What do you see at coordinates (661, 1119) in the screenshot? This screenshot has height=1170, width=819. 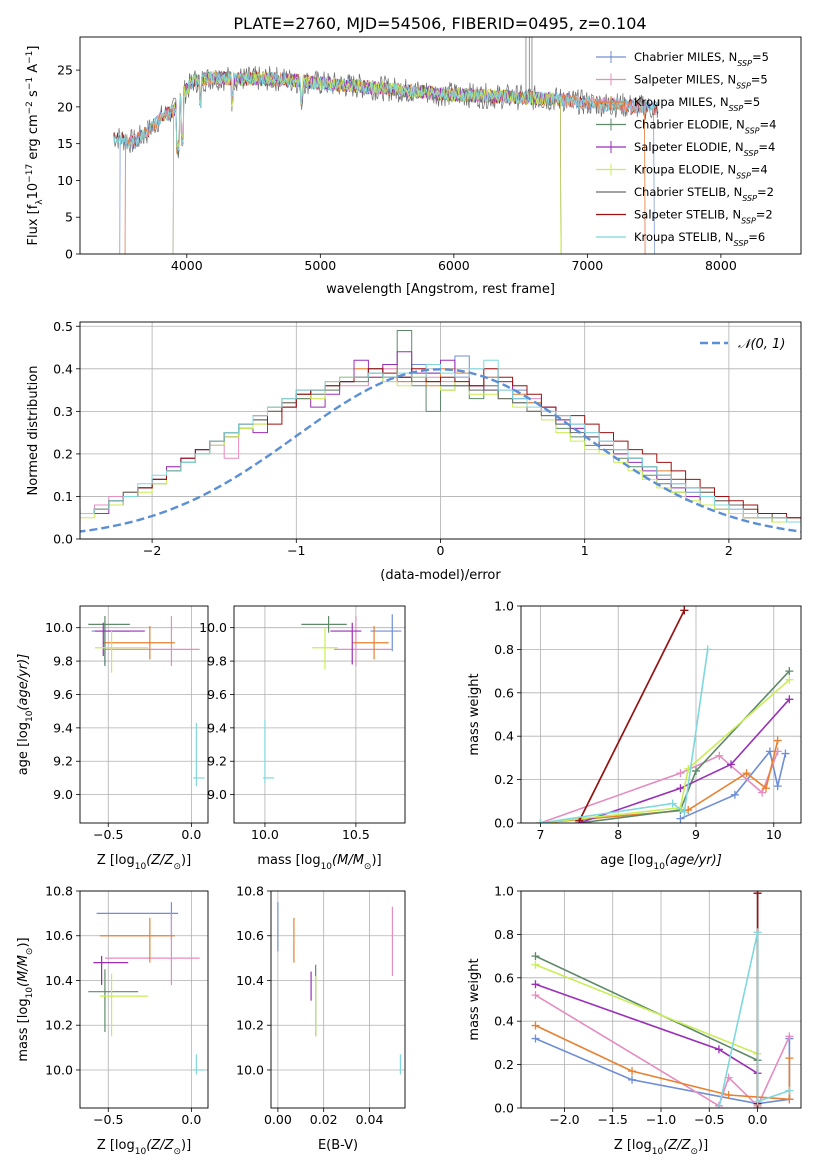 I see `x-tick-label: −1.0` at bounding box center [661, 1119].